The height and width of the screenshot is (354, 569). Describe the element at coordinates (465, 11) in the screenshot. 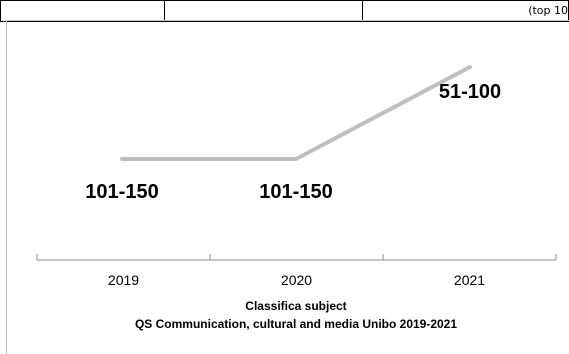

I see `table-cell: (top 10` at that location.